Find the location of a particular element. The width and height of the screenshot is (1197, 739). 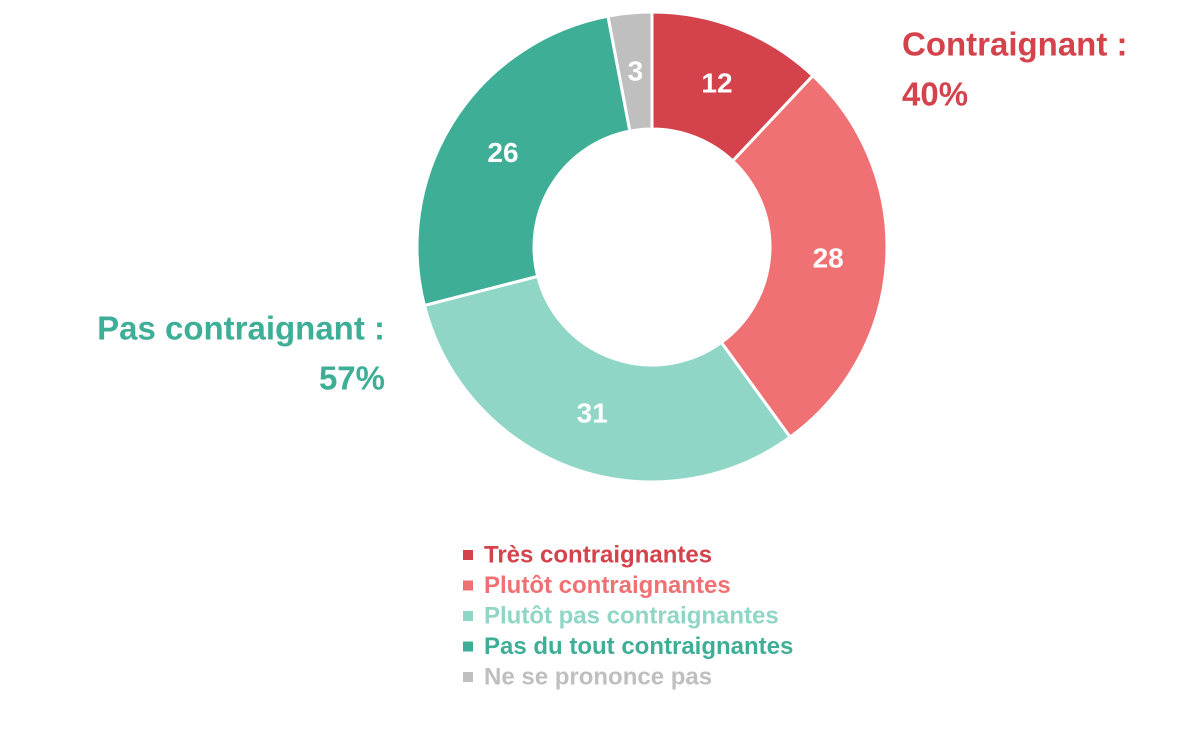

data-label: 31 is located at coordinates (592, 412).